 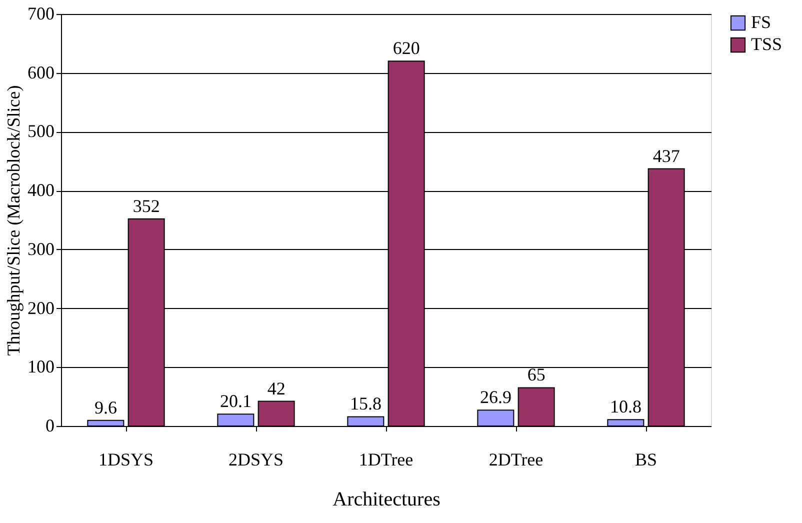 I want to click on y-tick-label: 400, so click(x=41, y=190).